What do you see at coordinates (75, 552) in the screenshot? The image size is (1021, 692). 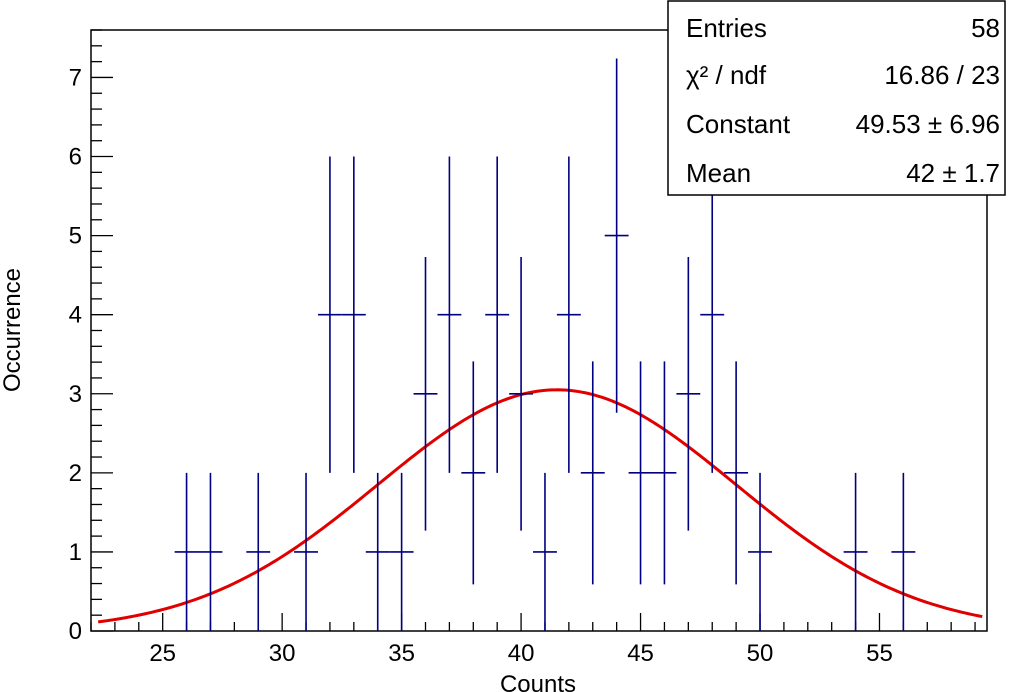 I see `y-tick-label: 1` at bounding box center [75, 552].